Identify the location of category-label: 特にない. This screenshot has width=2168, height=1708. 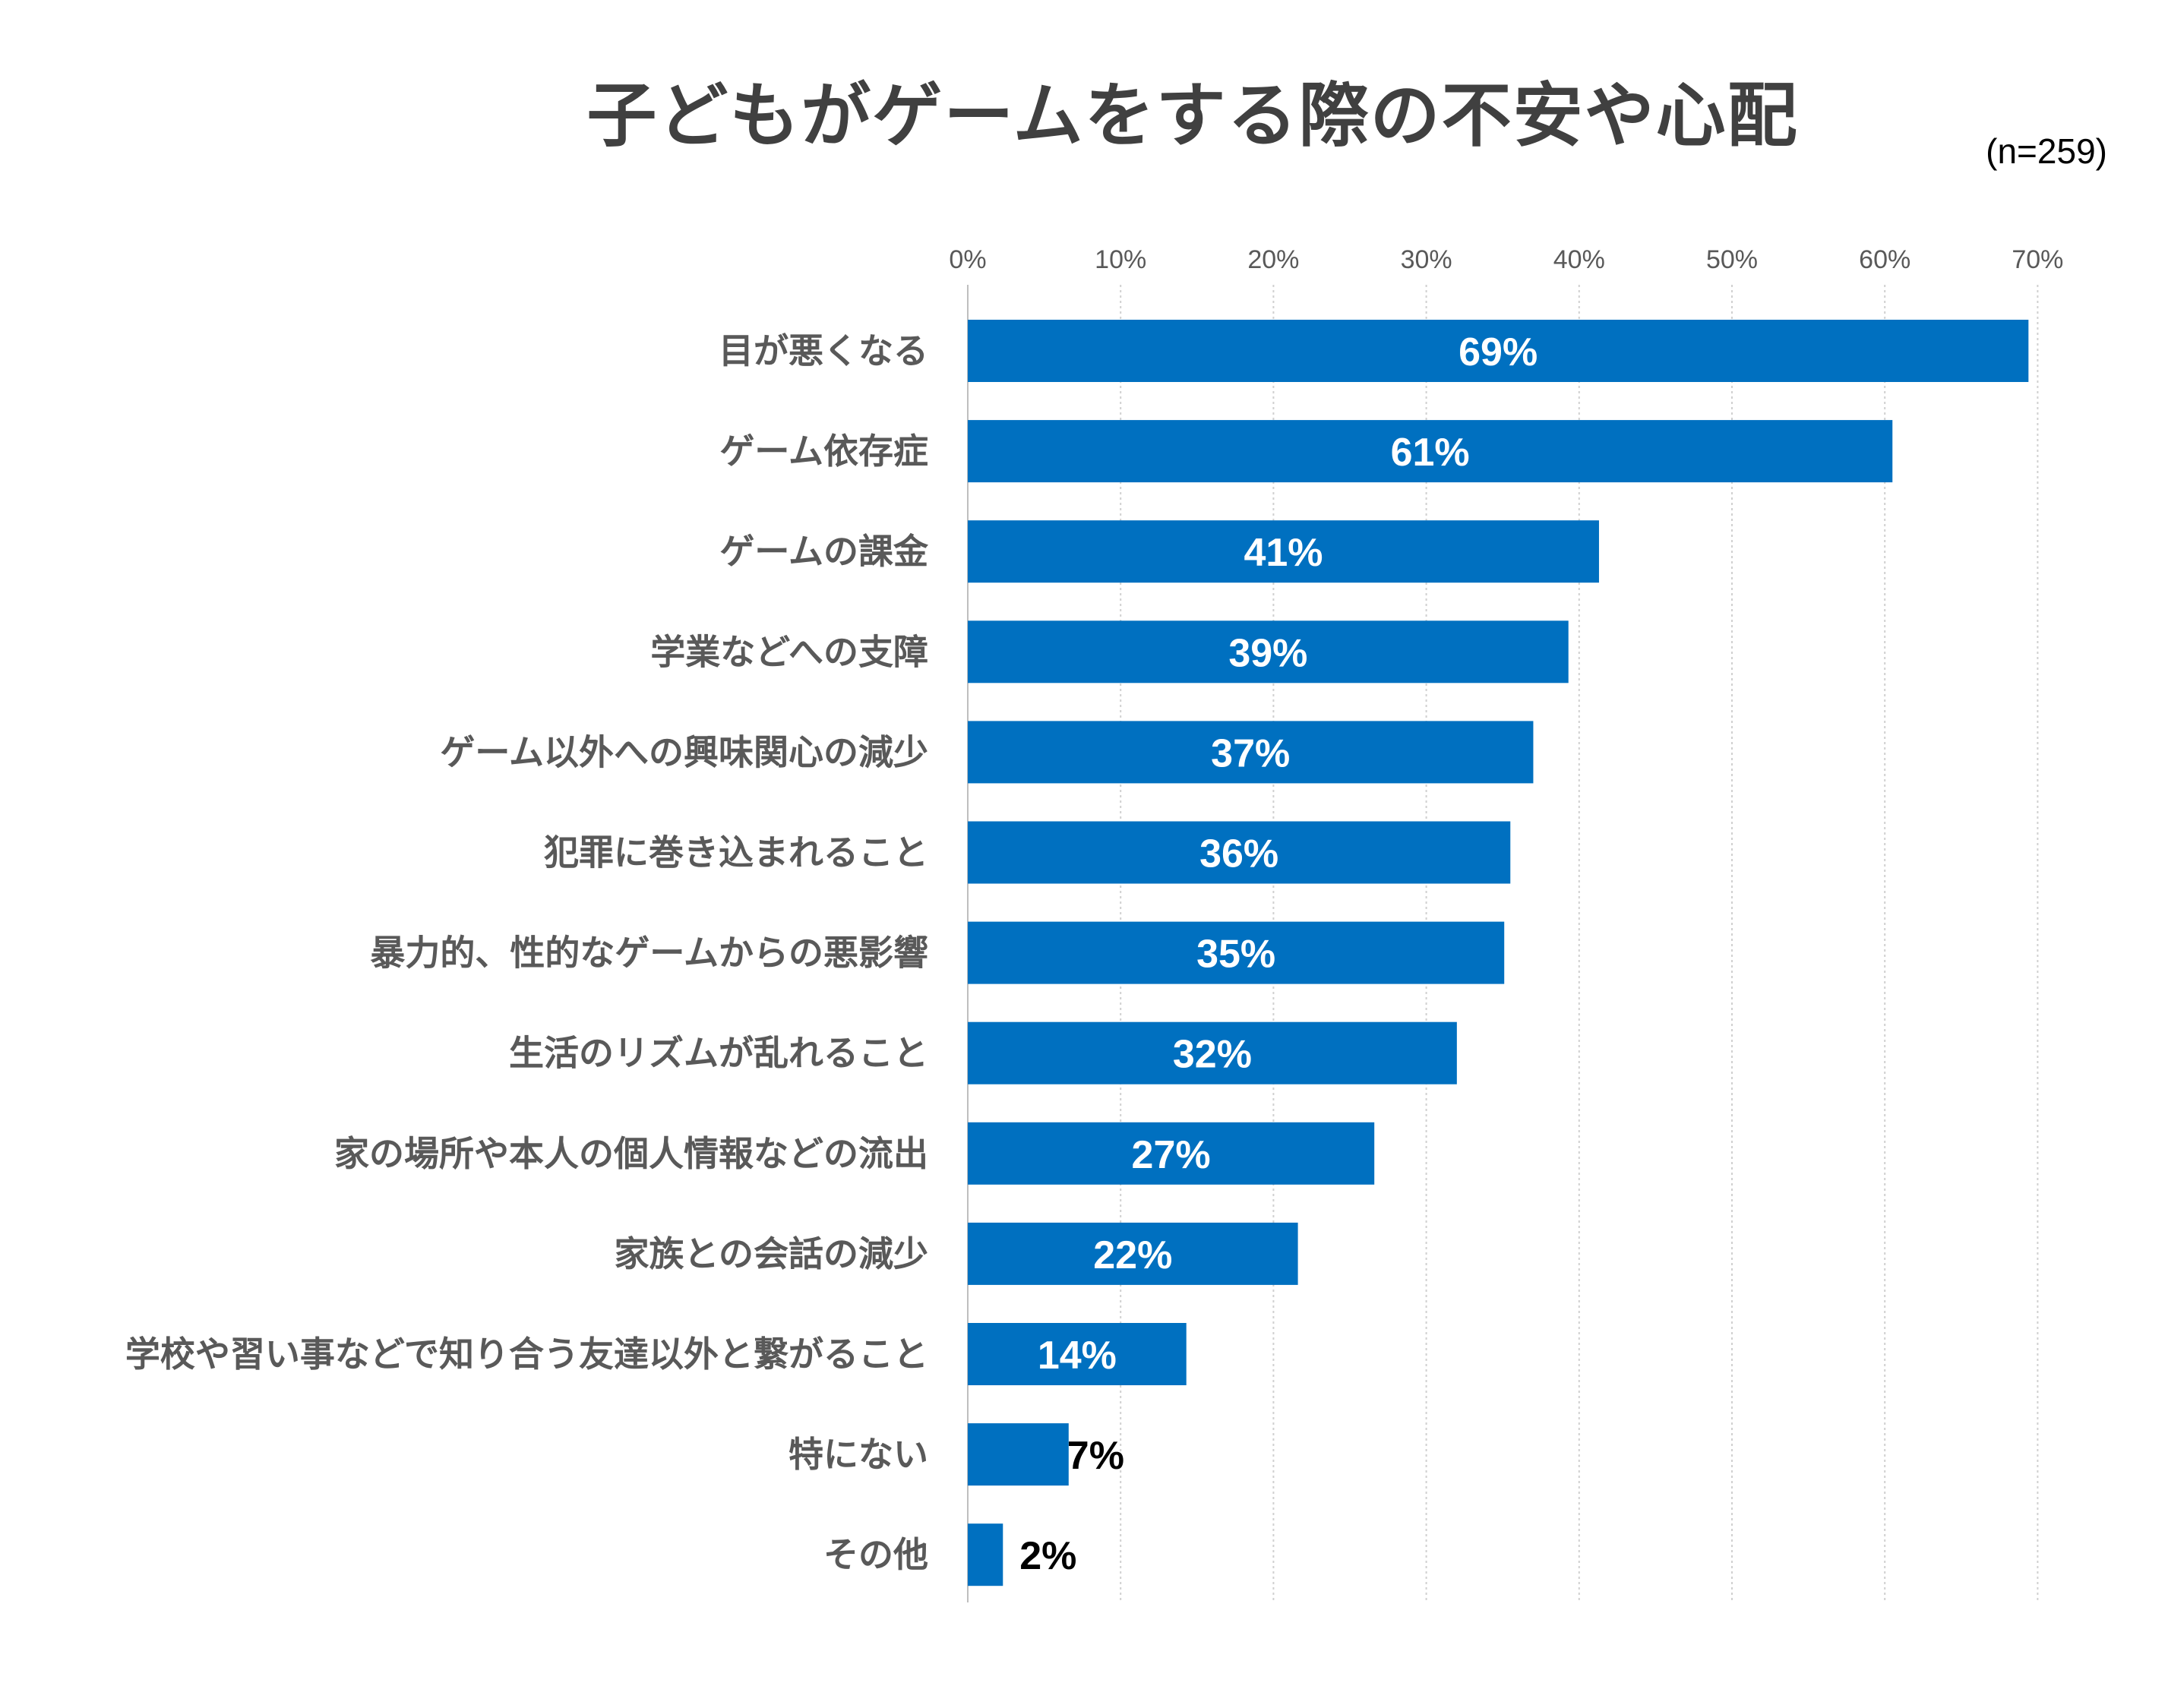
(858, 1454).